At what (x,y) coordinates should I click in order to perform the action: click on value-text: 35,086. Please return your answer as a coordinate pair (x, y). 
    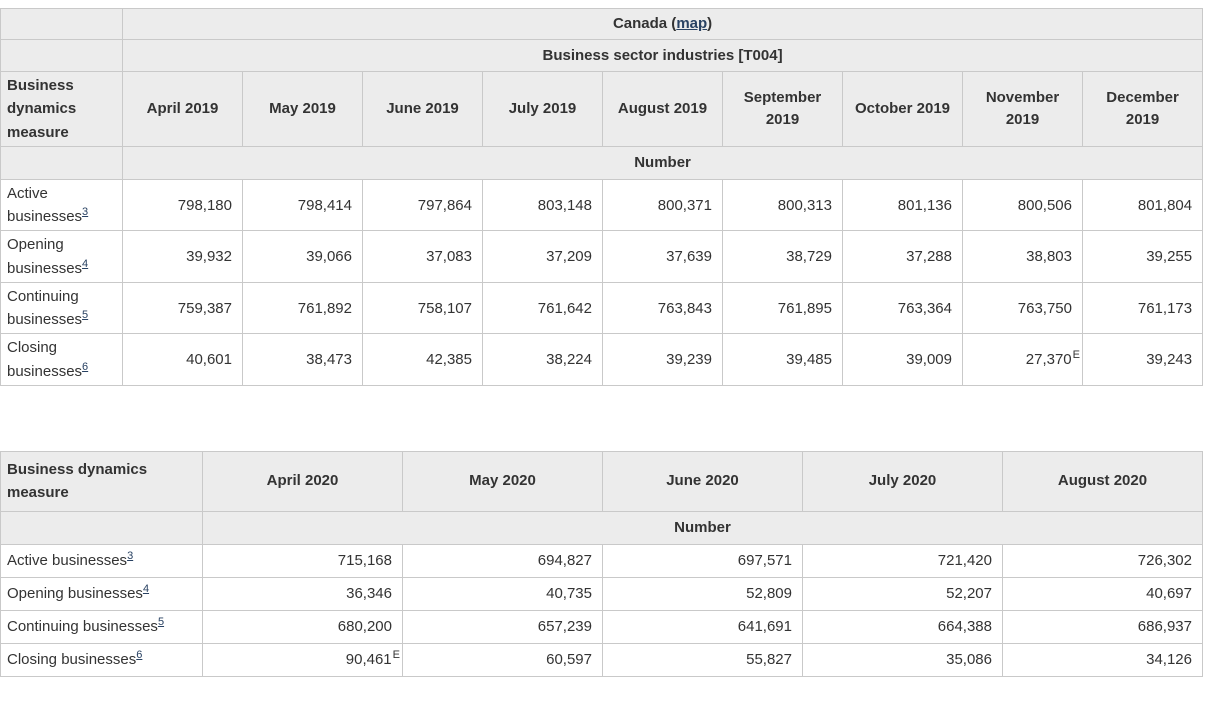
    Looking at the image, I should click on (969, 660).